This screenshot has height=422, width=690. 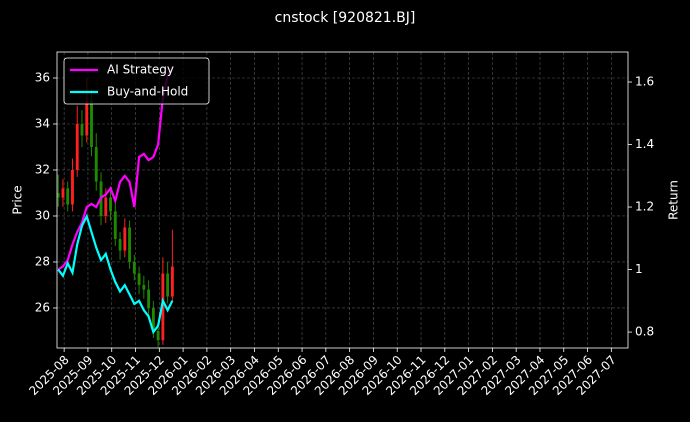 I want to click on y-tick-label: 28, so click(x=42, y=261).